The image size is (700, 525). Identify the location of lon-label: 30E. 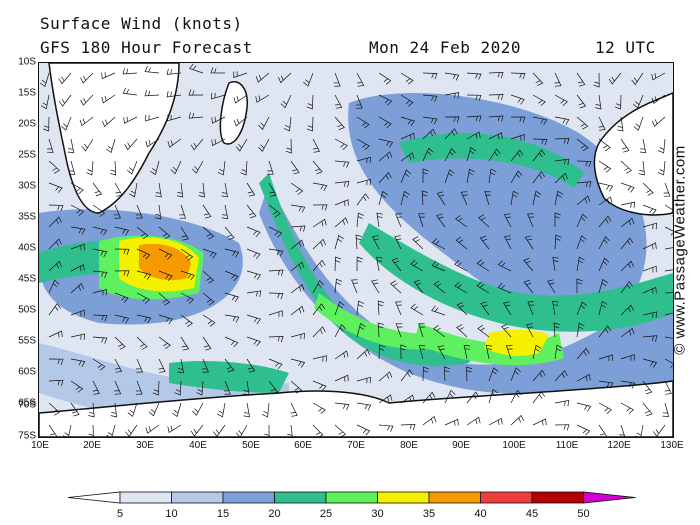
(145, 445).